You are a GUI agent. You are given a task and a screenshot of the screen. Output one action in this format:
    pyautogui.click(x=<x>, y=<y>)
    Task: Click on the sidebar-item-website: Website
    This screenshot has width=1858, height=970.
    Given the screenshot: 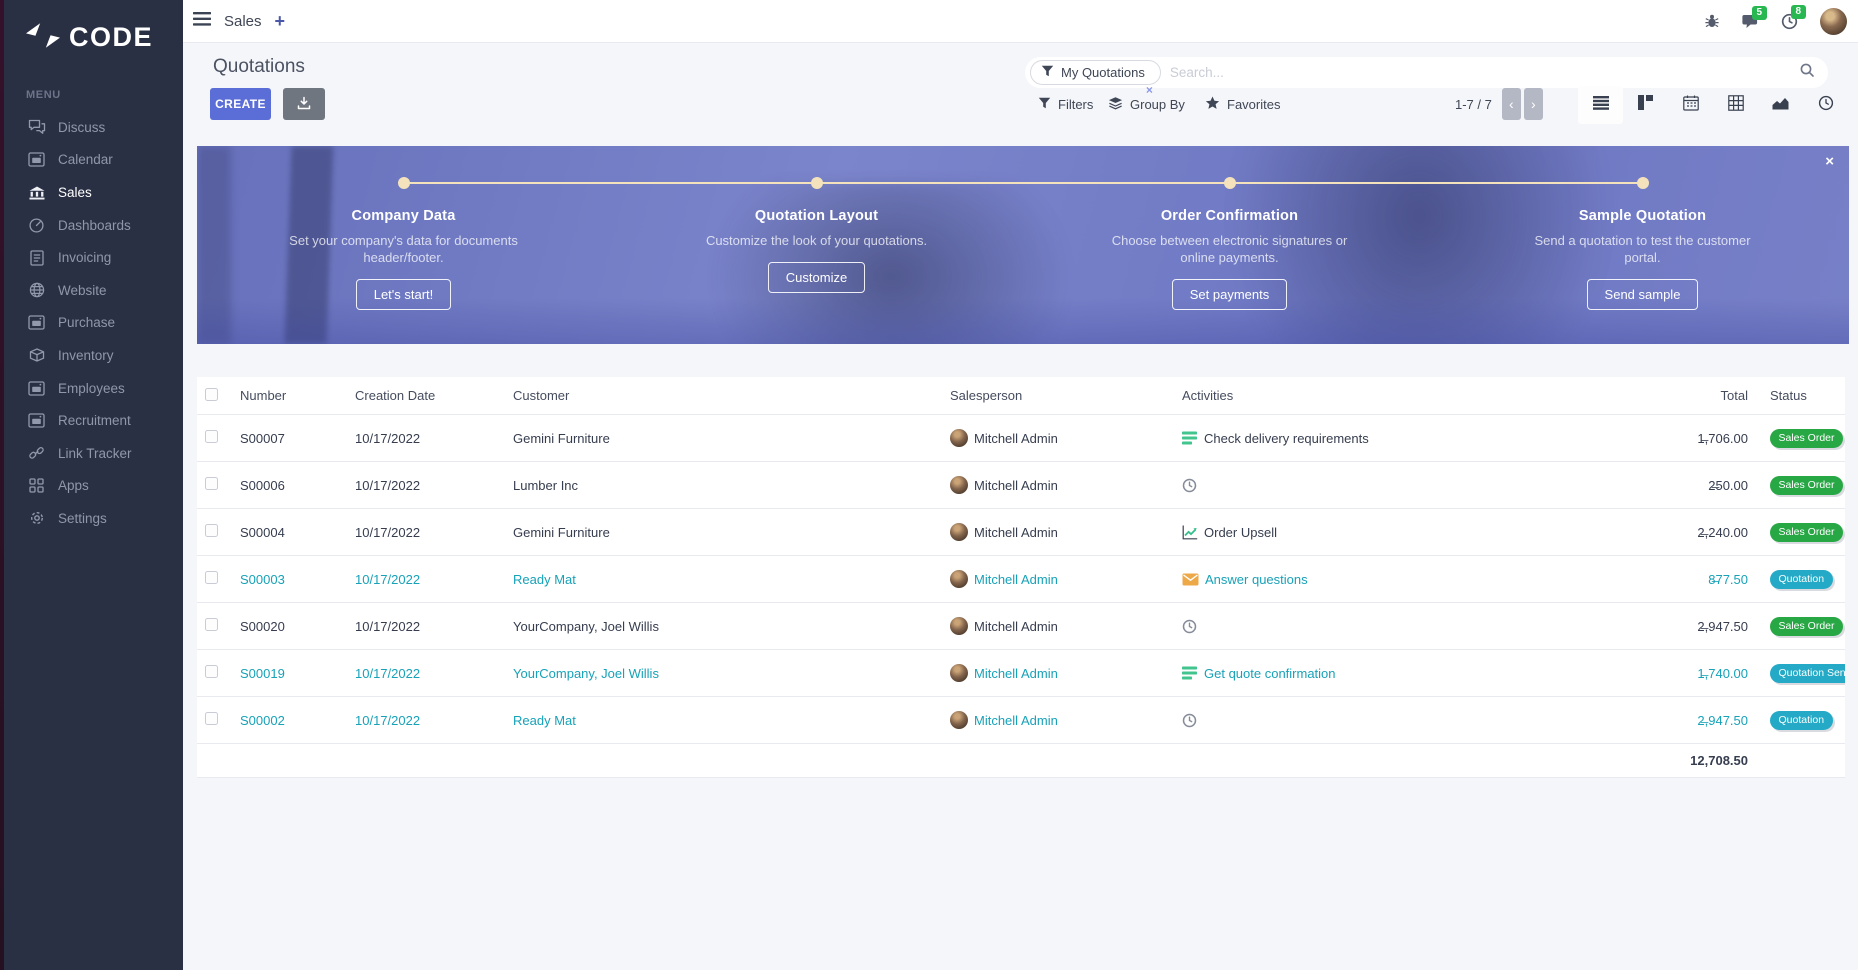 What is the action you would take?
    pyautogui.click(x=91, y=290)
    